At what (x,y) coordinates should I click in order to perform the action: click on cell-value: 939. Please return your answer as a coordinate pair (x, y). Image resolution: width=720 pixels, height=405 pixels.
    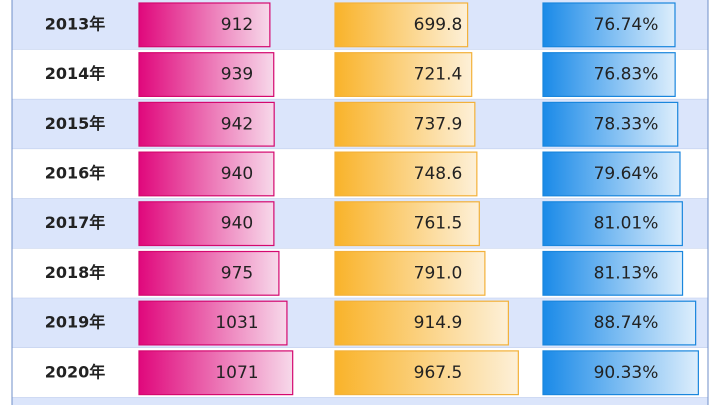
    Looking at the image, I should click on (237, 75).